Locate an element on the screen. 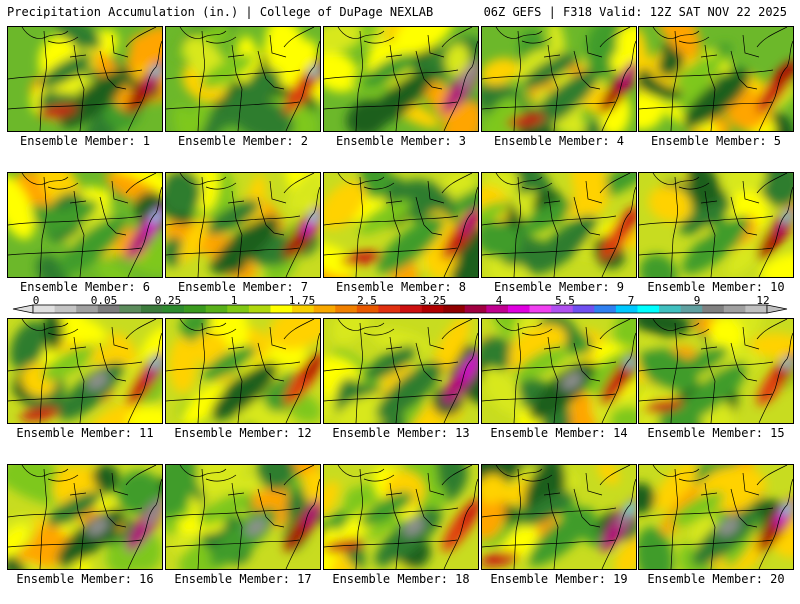  ensemble-label: Ensemble Member: 20 is located at coordinates (716, 579).